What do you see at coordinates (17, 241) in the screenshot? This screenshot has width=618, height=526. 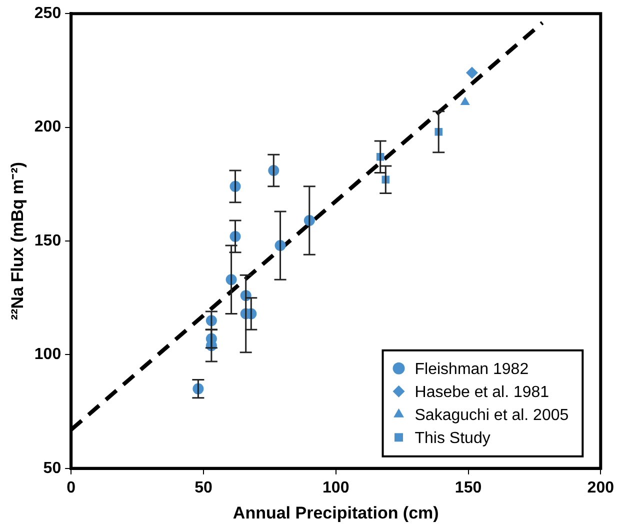 I see `y-axis-title: ²²Na Flux (mBq m⁻²)` at bounding box center [17, 241].